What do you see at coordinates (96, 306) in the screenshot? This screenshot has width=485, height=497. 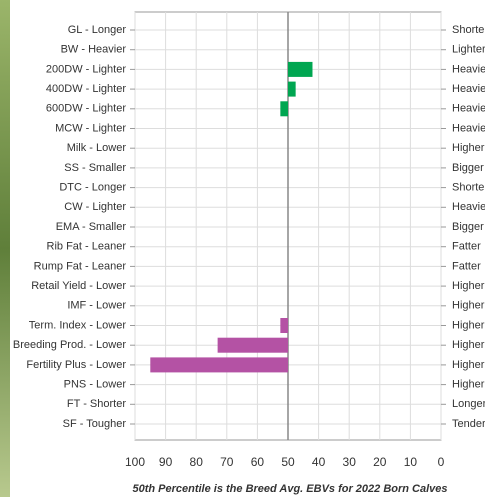 I see `y-tick-label: IMF - Lower` at bounding box center [96, 306].